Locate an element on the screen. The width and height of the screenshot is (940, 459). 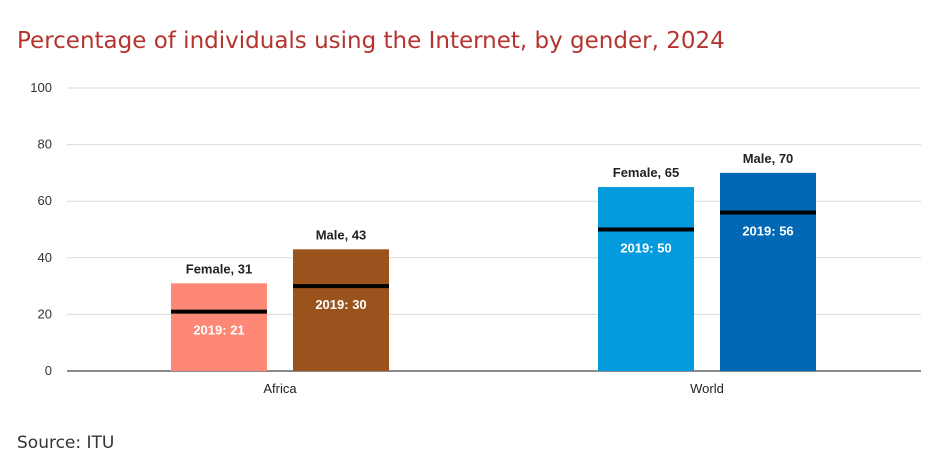
baseline-label: 2019: 56 is located at coordinates (767, 231).